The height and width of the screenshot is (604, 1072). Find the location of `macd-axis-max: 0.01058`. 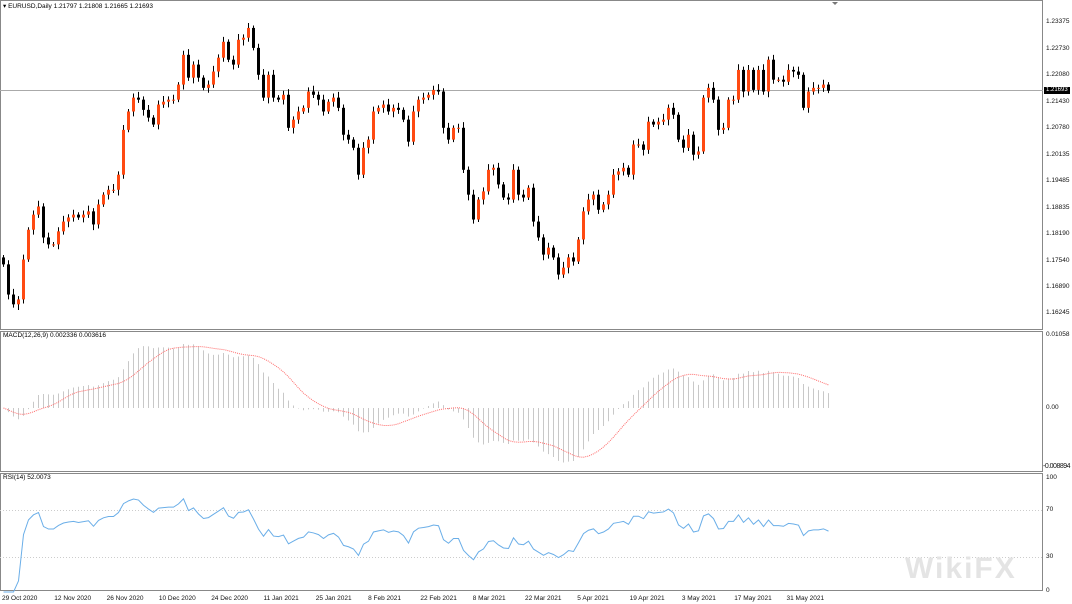

macd-axis-max: 0.01058 is located at coordinates (1058, 334).